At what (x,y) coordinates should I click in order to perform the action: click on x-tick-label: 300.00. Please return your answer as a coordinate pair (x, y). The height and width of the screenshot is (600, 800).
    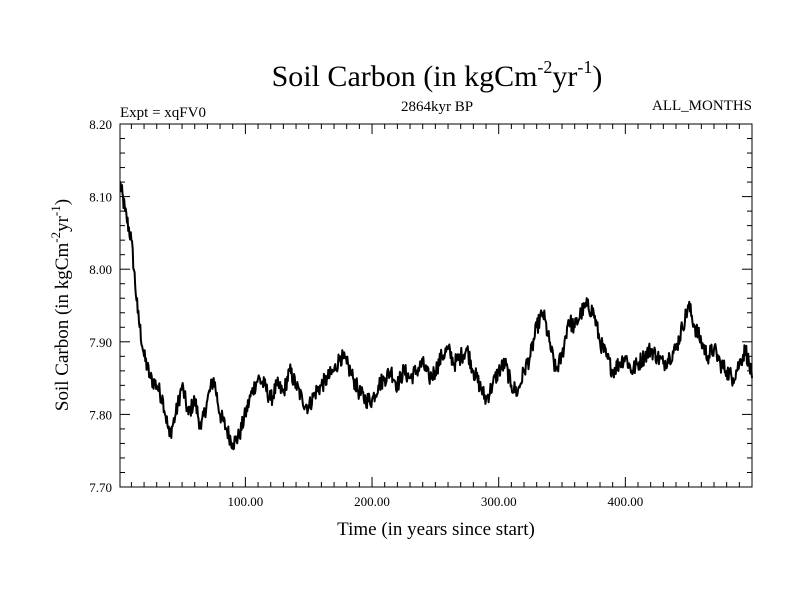
    Looking at the image, I should click on (499, 501).